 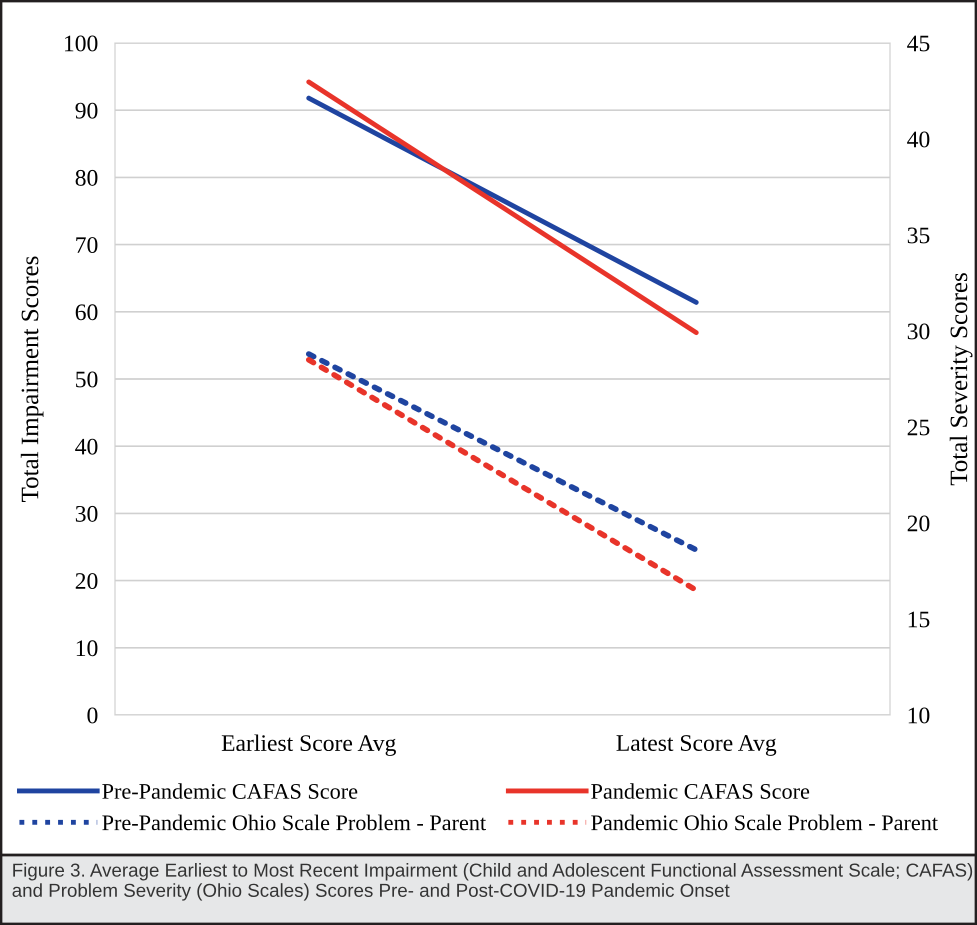 What do you see at coordinates (696, 745) in the screenshot?
I see `x-tick-label: Latest Score Avg` at bounding box center [696, 745].